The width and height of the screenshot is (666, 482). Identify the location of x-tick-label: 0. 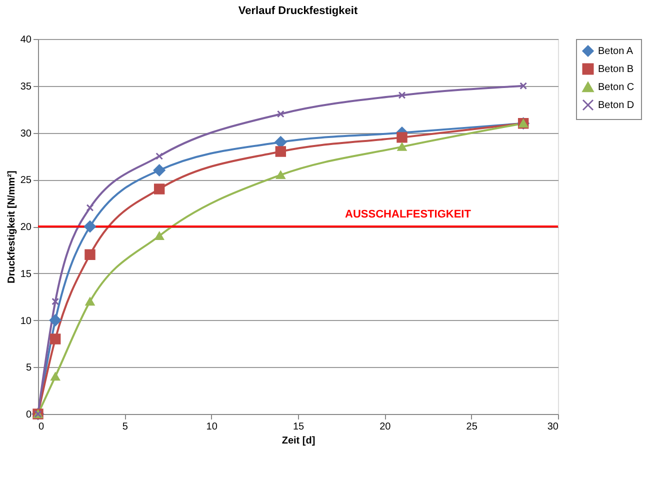
(41, 427).